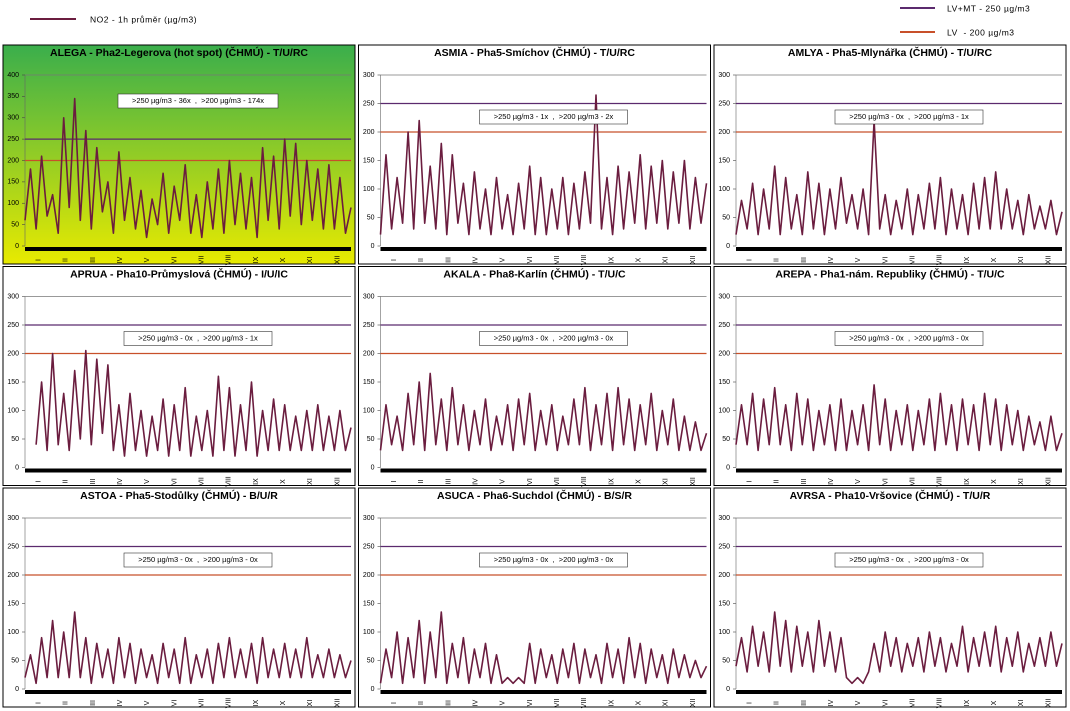 The height and width of the screenshot is (711, 1070). Describe the element at coordinates (179, 273) in the screenshot. I see `panel-title: APRUA - Pha10-Průmyslová (ČHMÚ) - I/U/IC` at that location.